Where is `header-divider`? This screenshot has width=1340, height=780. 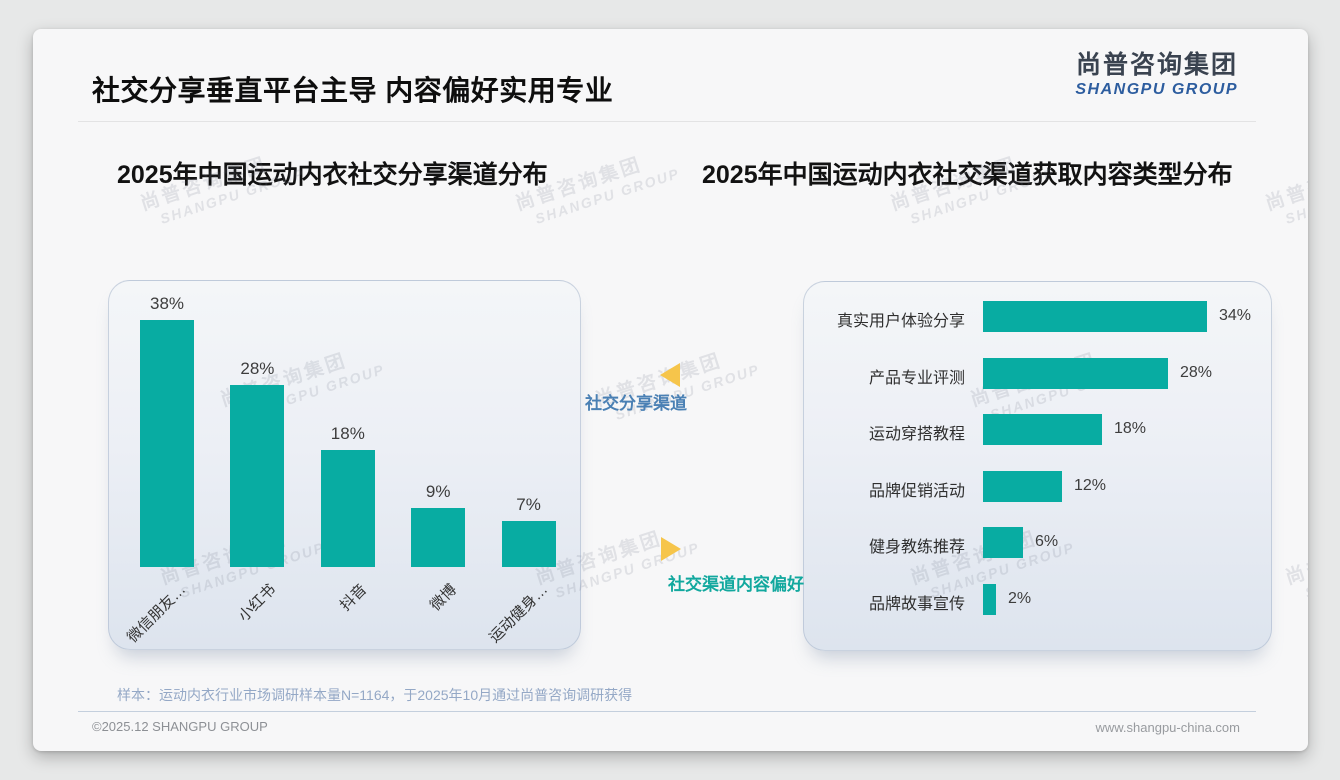
header-divider is located at coordinates (667, 121).